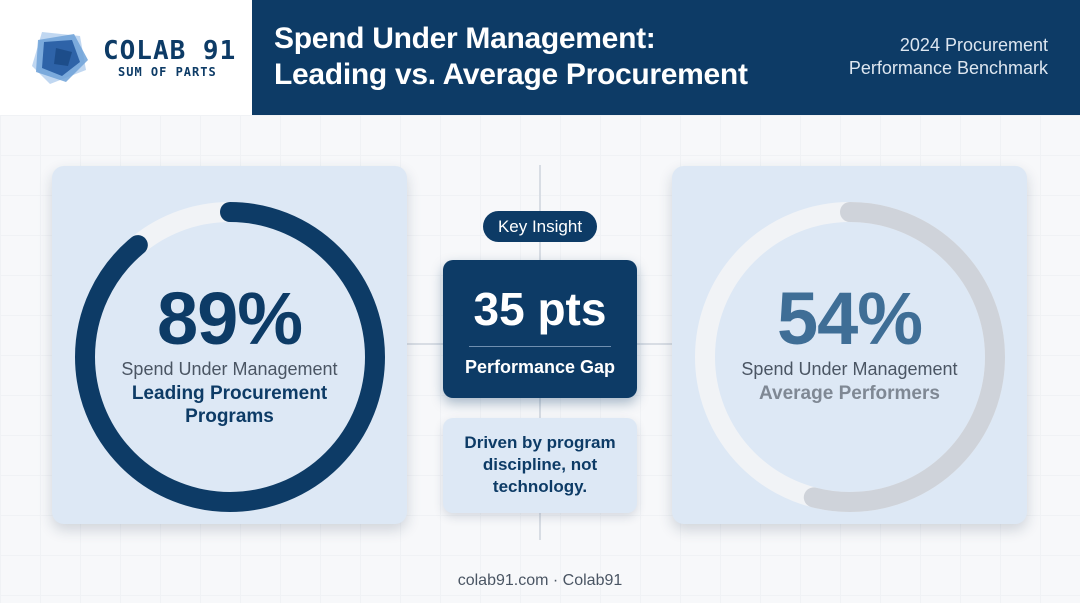 The width and height of the screenshot is (1080, 603). What do you see at coordinates (229, 405) in the screenshot?
I see `leading-label: Leading Procurement Programs` at bounding box center [229, 405].